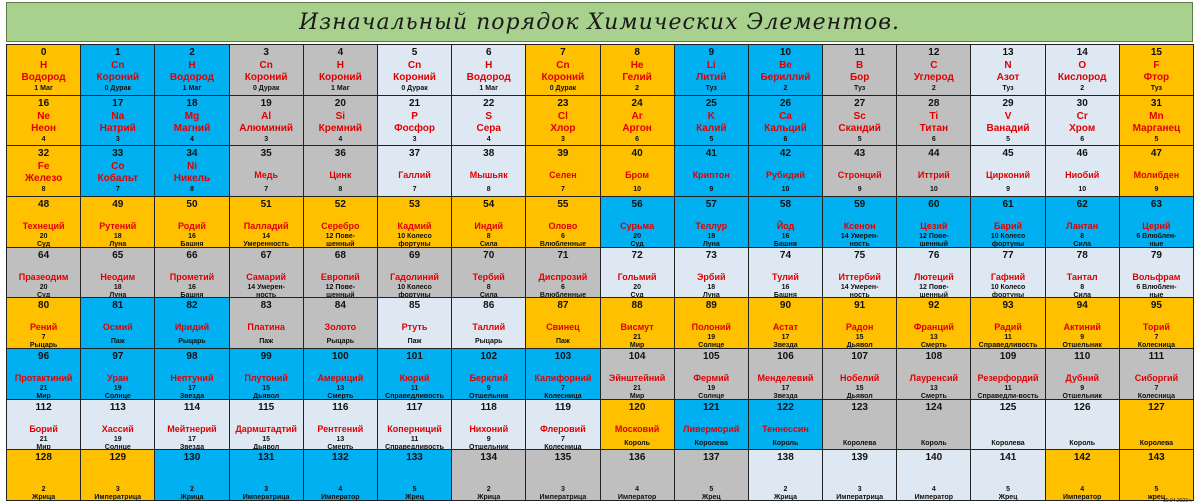  What do you see at coordinates (933, 341) in the screenshot?
I see `tarot-label: 13 Смерть` at bounding box center [933, 341].